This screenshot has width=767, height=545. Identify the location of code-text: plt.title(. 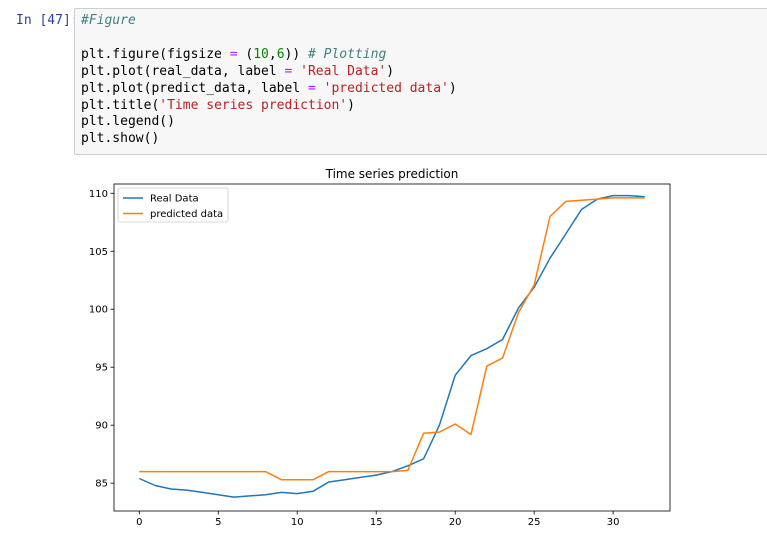
(120, 105).